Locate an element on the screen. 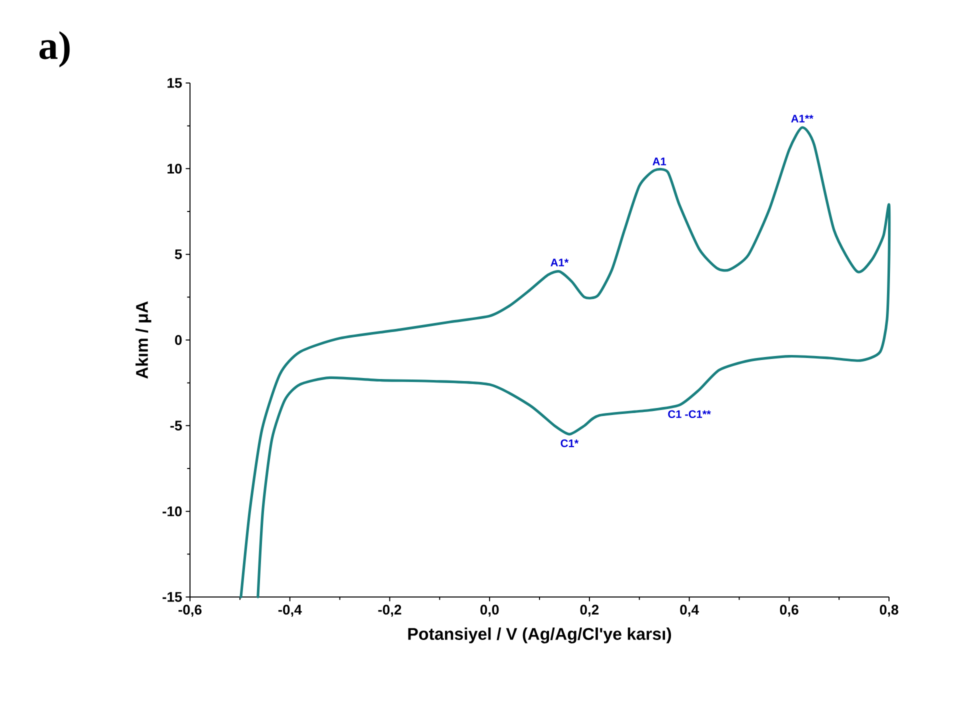 The width and height of the screenshot is (970, 711). y-tick-label: -10 is located at coordinates (172, 511).